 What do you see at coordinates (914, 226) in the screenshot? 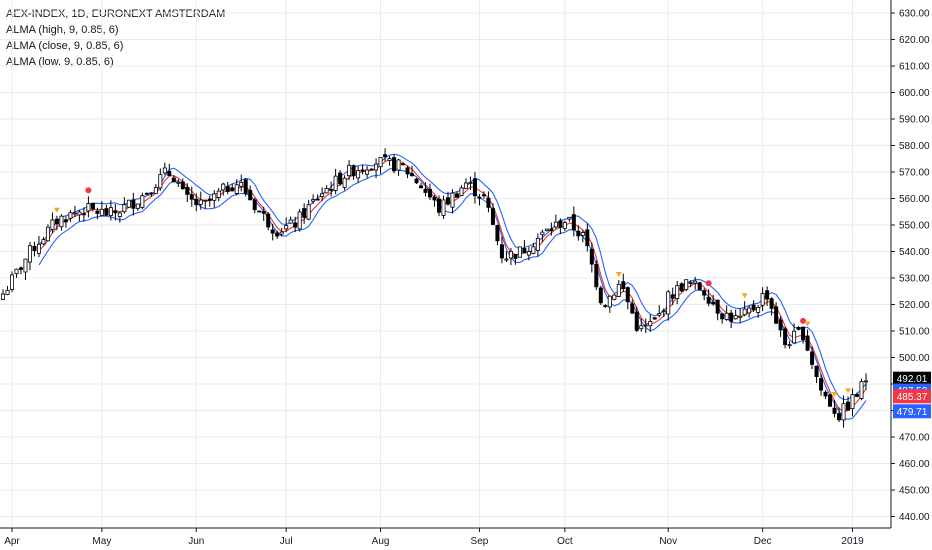
I see `y-tick-label: 550.00` at bounding box center [914, 226].